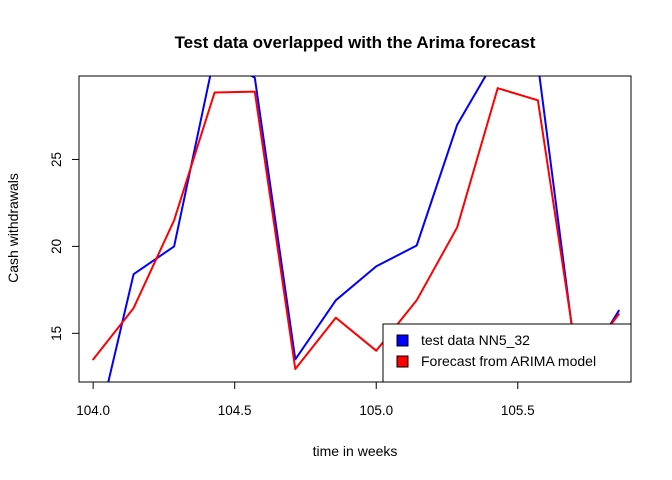 This screenshot has height=480, width=672. What do you see at coordinates (13, 228) in the screenshot?
I see `y-axis-label: Cash withdrawals` at bounding box center [13, 228].